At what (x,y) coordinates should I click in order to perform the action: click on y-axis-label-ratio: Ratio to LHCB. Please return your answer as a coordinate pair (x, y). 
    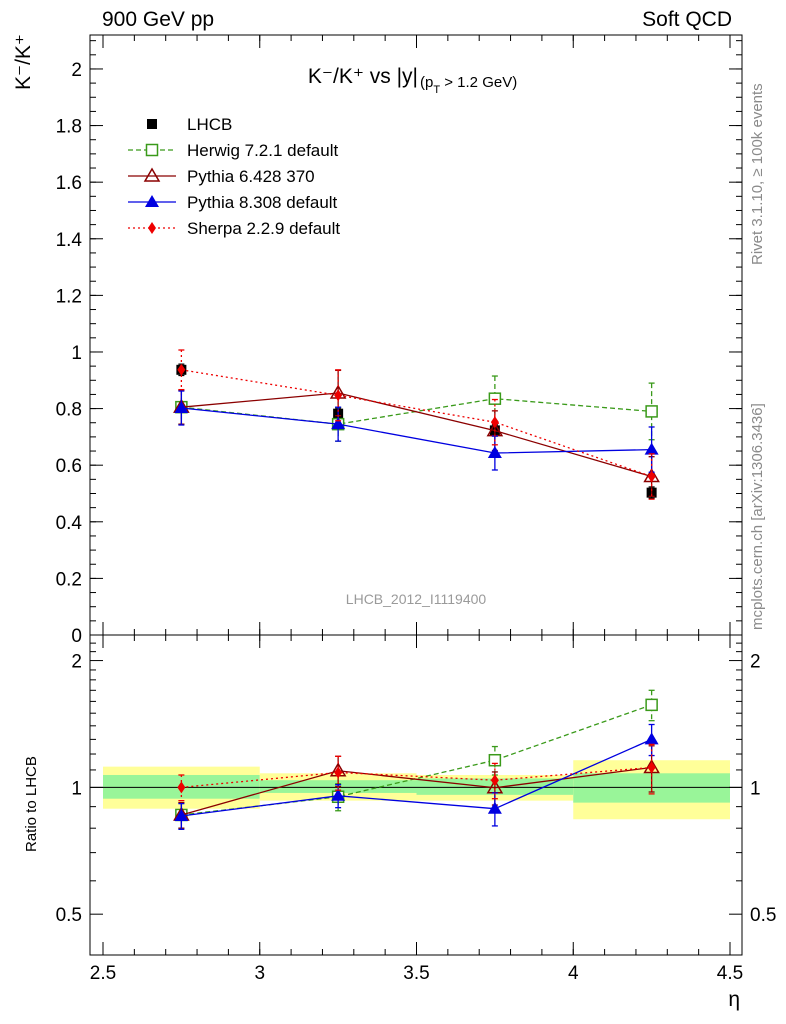
    Looking at the image, I should click on (31, 804).